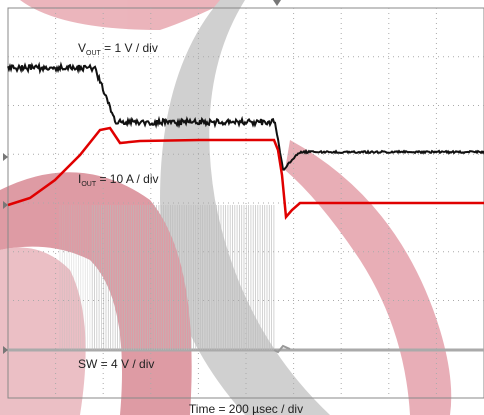 This screenshot has width=484, height=415. What do you see at coordinates (116, 364) in the screenshot?
I see `sw-label: SW = 4 V / div` at bounding box center [116, 364].